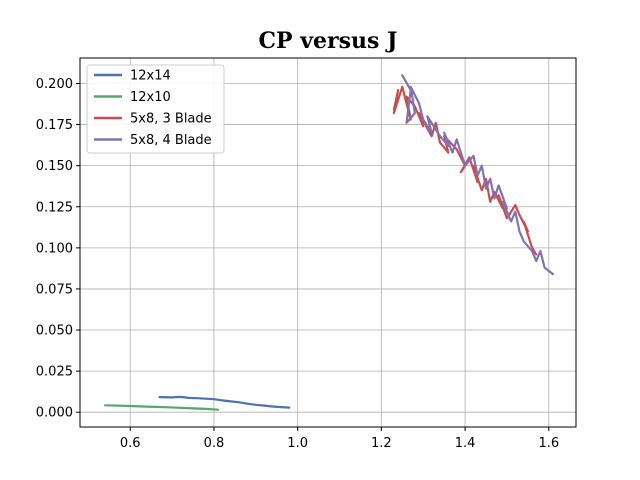 Image resolution: width=640 pixels, height=480 pixels. What do you see at coordinates (381, 443) in the screenshot?
I see `x-tick-label: 1.2` at bounding box center [381, 443].